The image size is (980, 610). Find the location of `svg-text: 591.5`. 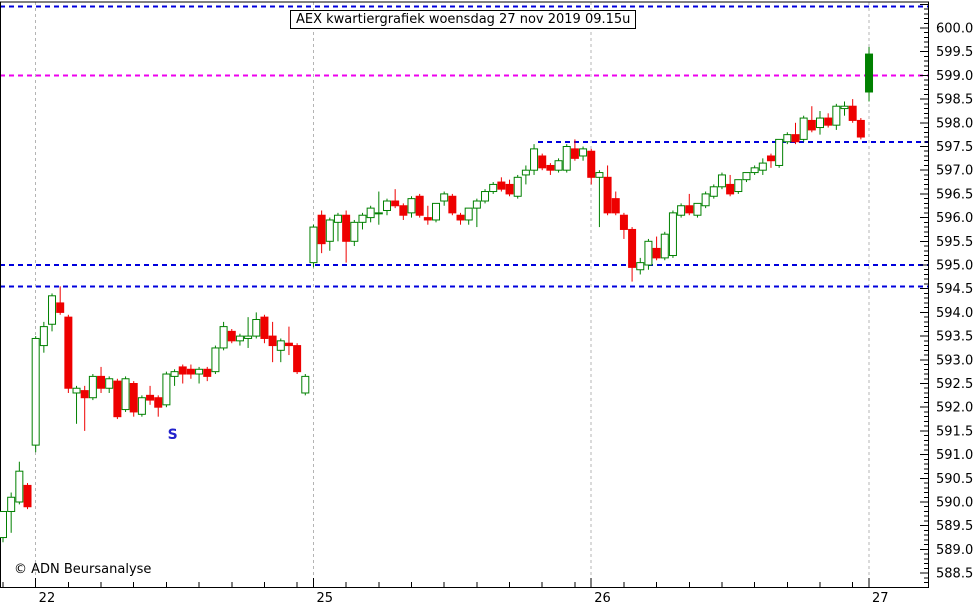

svg-text: 591.5 is located at coordinates (954, 431).